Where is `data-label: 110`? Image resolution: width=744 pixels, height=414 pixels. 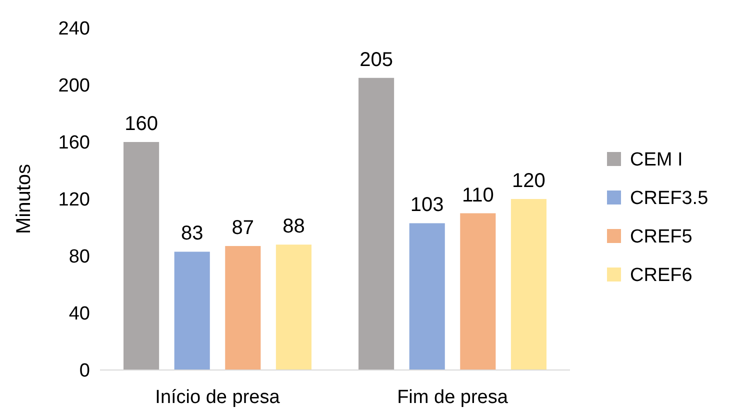 data-label: 110 is located at coordinates (478, 195).